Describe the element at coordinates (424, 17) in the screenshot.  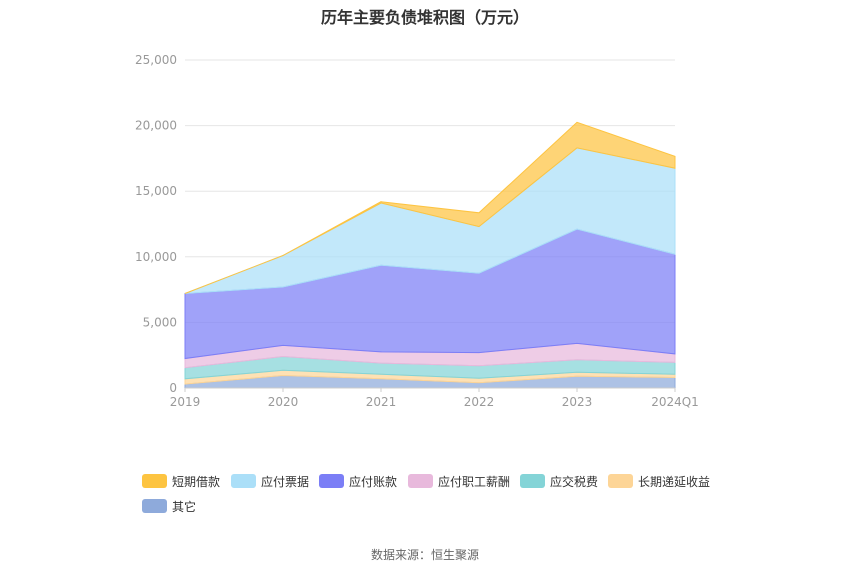
I see `chart-title: 历年主要负债堆积图（万元）` at that location.